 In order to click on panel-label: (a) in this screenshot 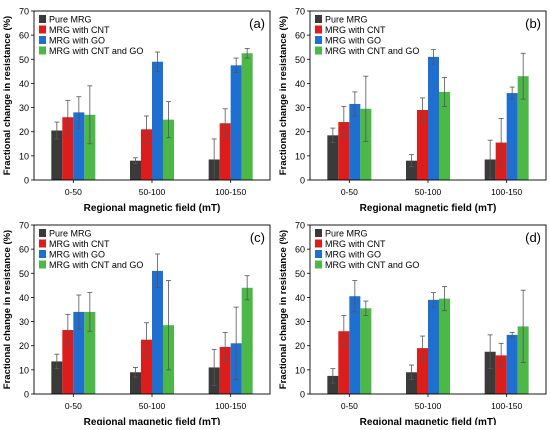, I will do `click(257, 23)`.